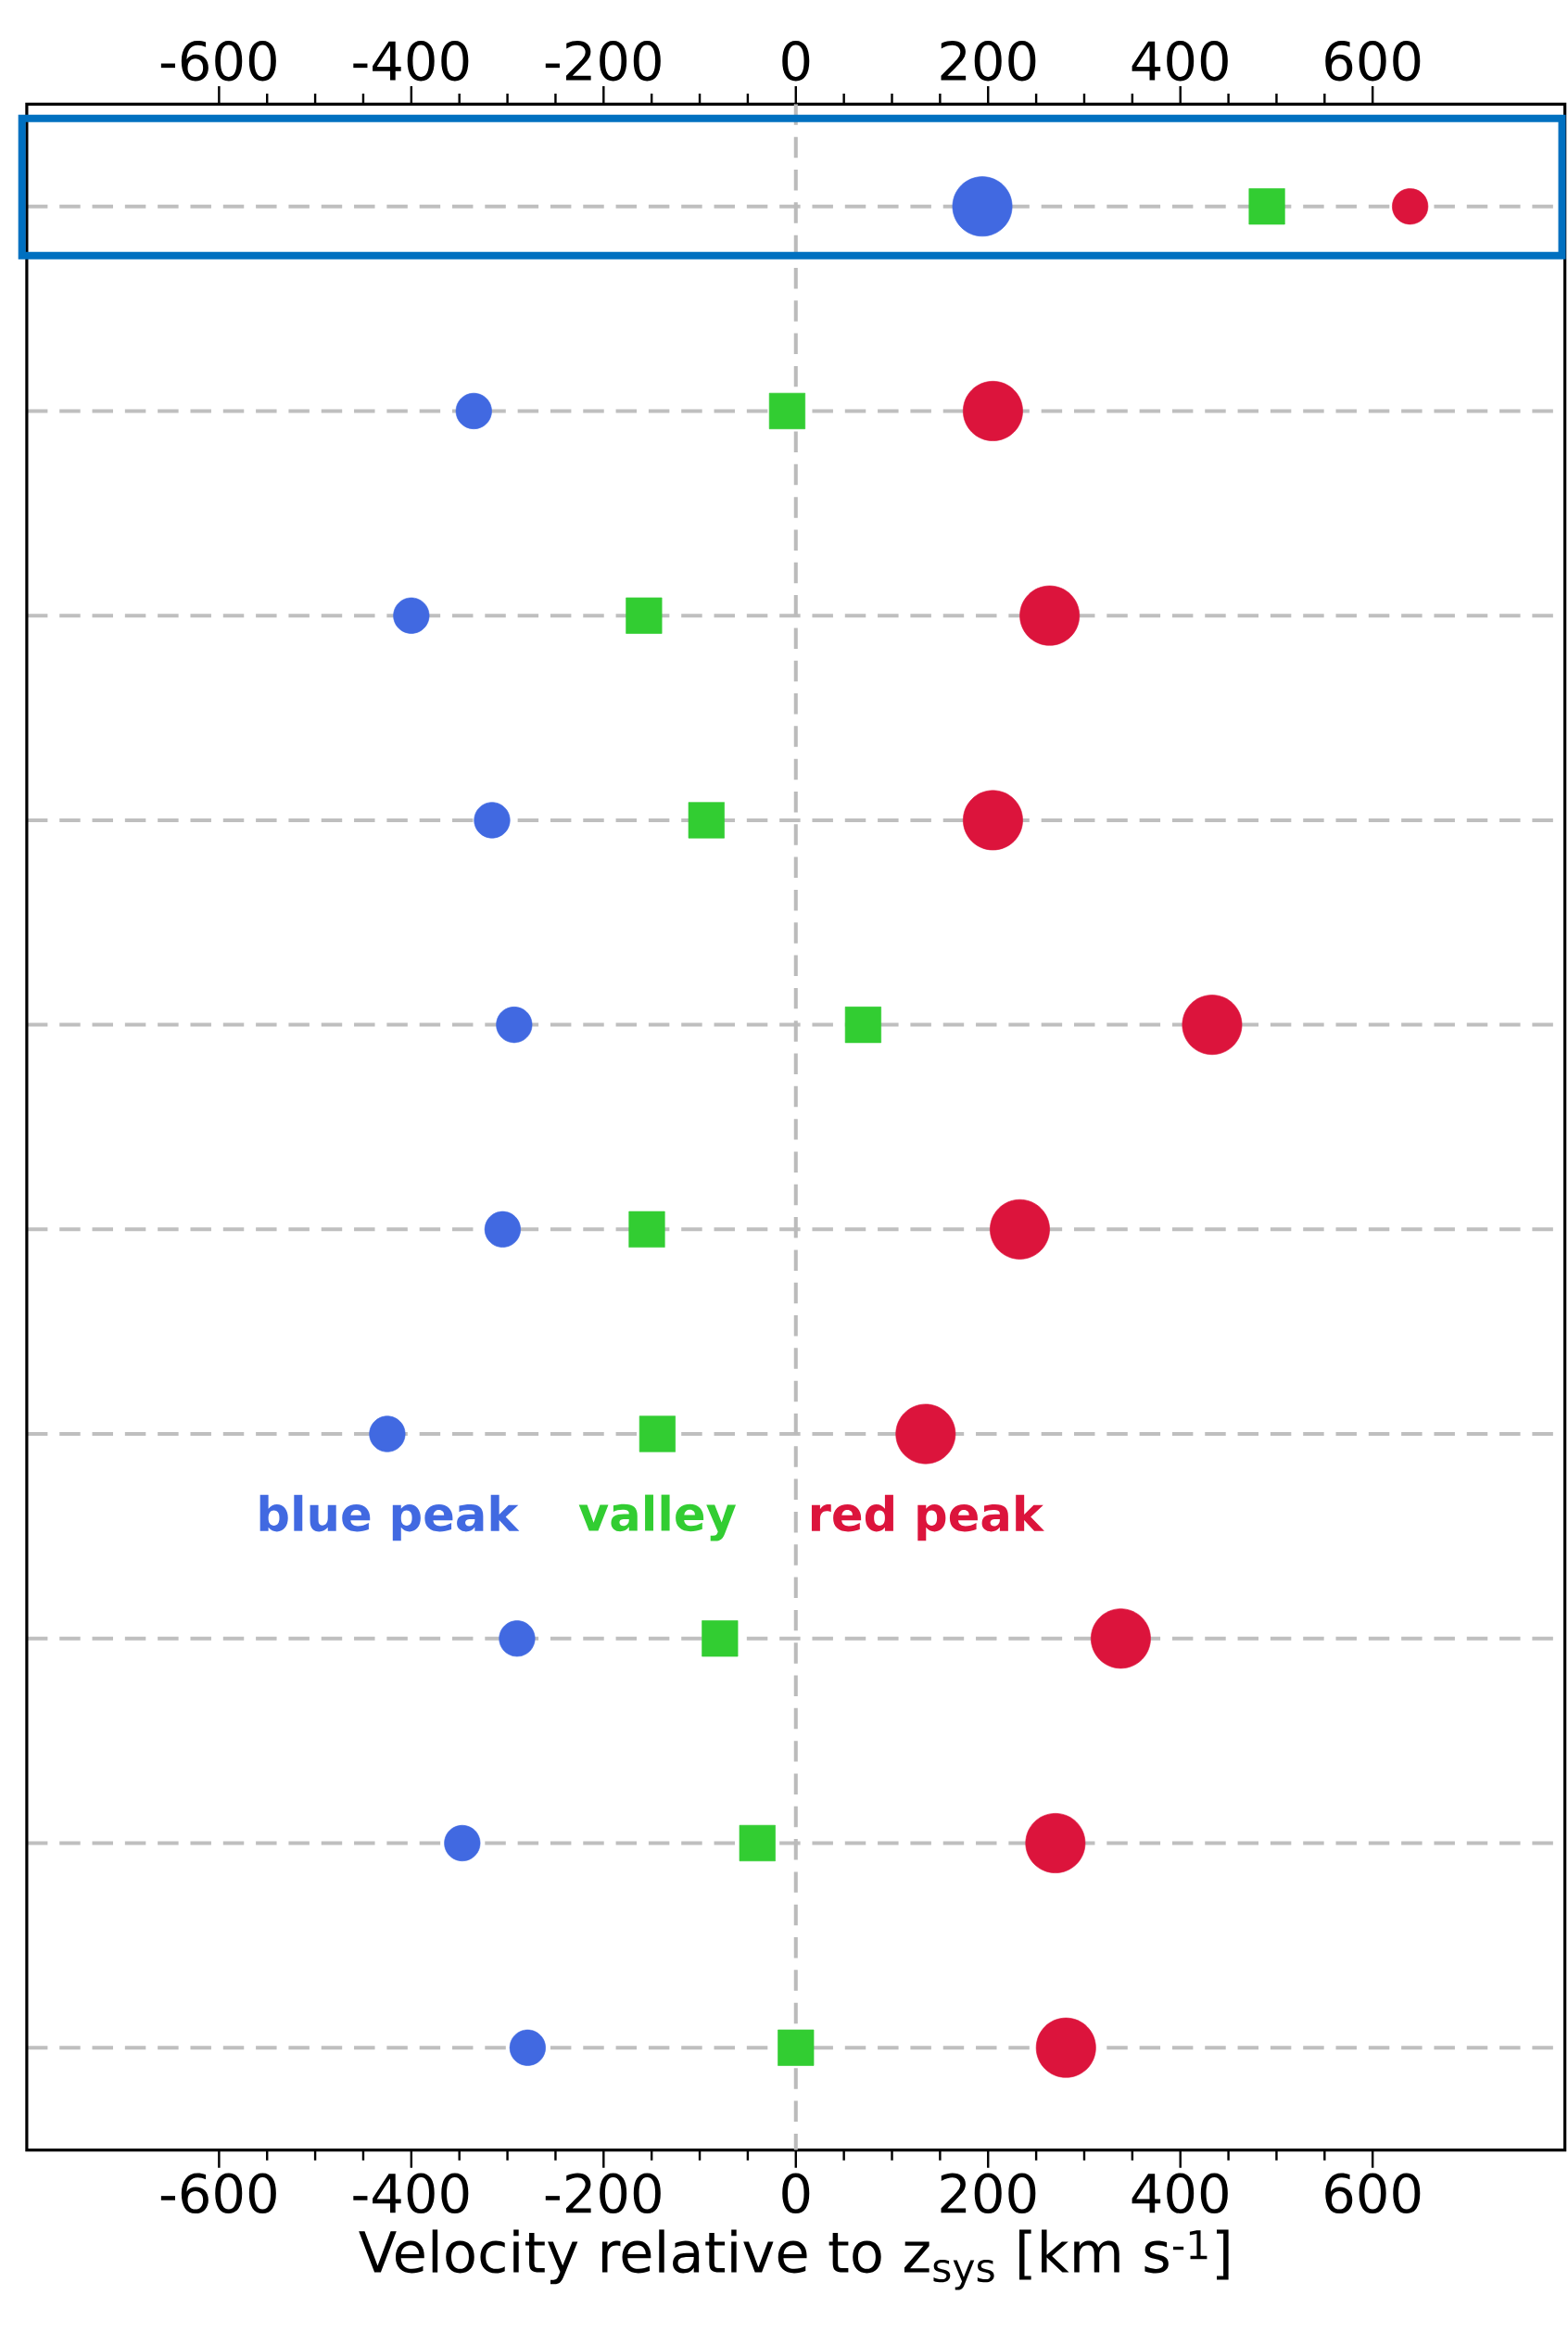 Image resolution: width=1568 pixels, height=2333 pixels. Describe the element at coordinates (218, 2193) in the screenshot. I see `x-tick-label: -600` at that location.